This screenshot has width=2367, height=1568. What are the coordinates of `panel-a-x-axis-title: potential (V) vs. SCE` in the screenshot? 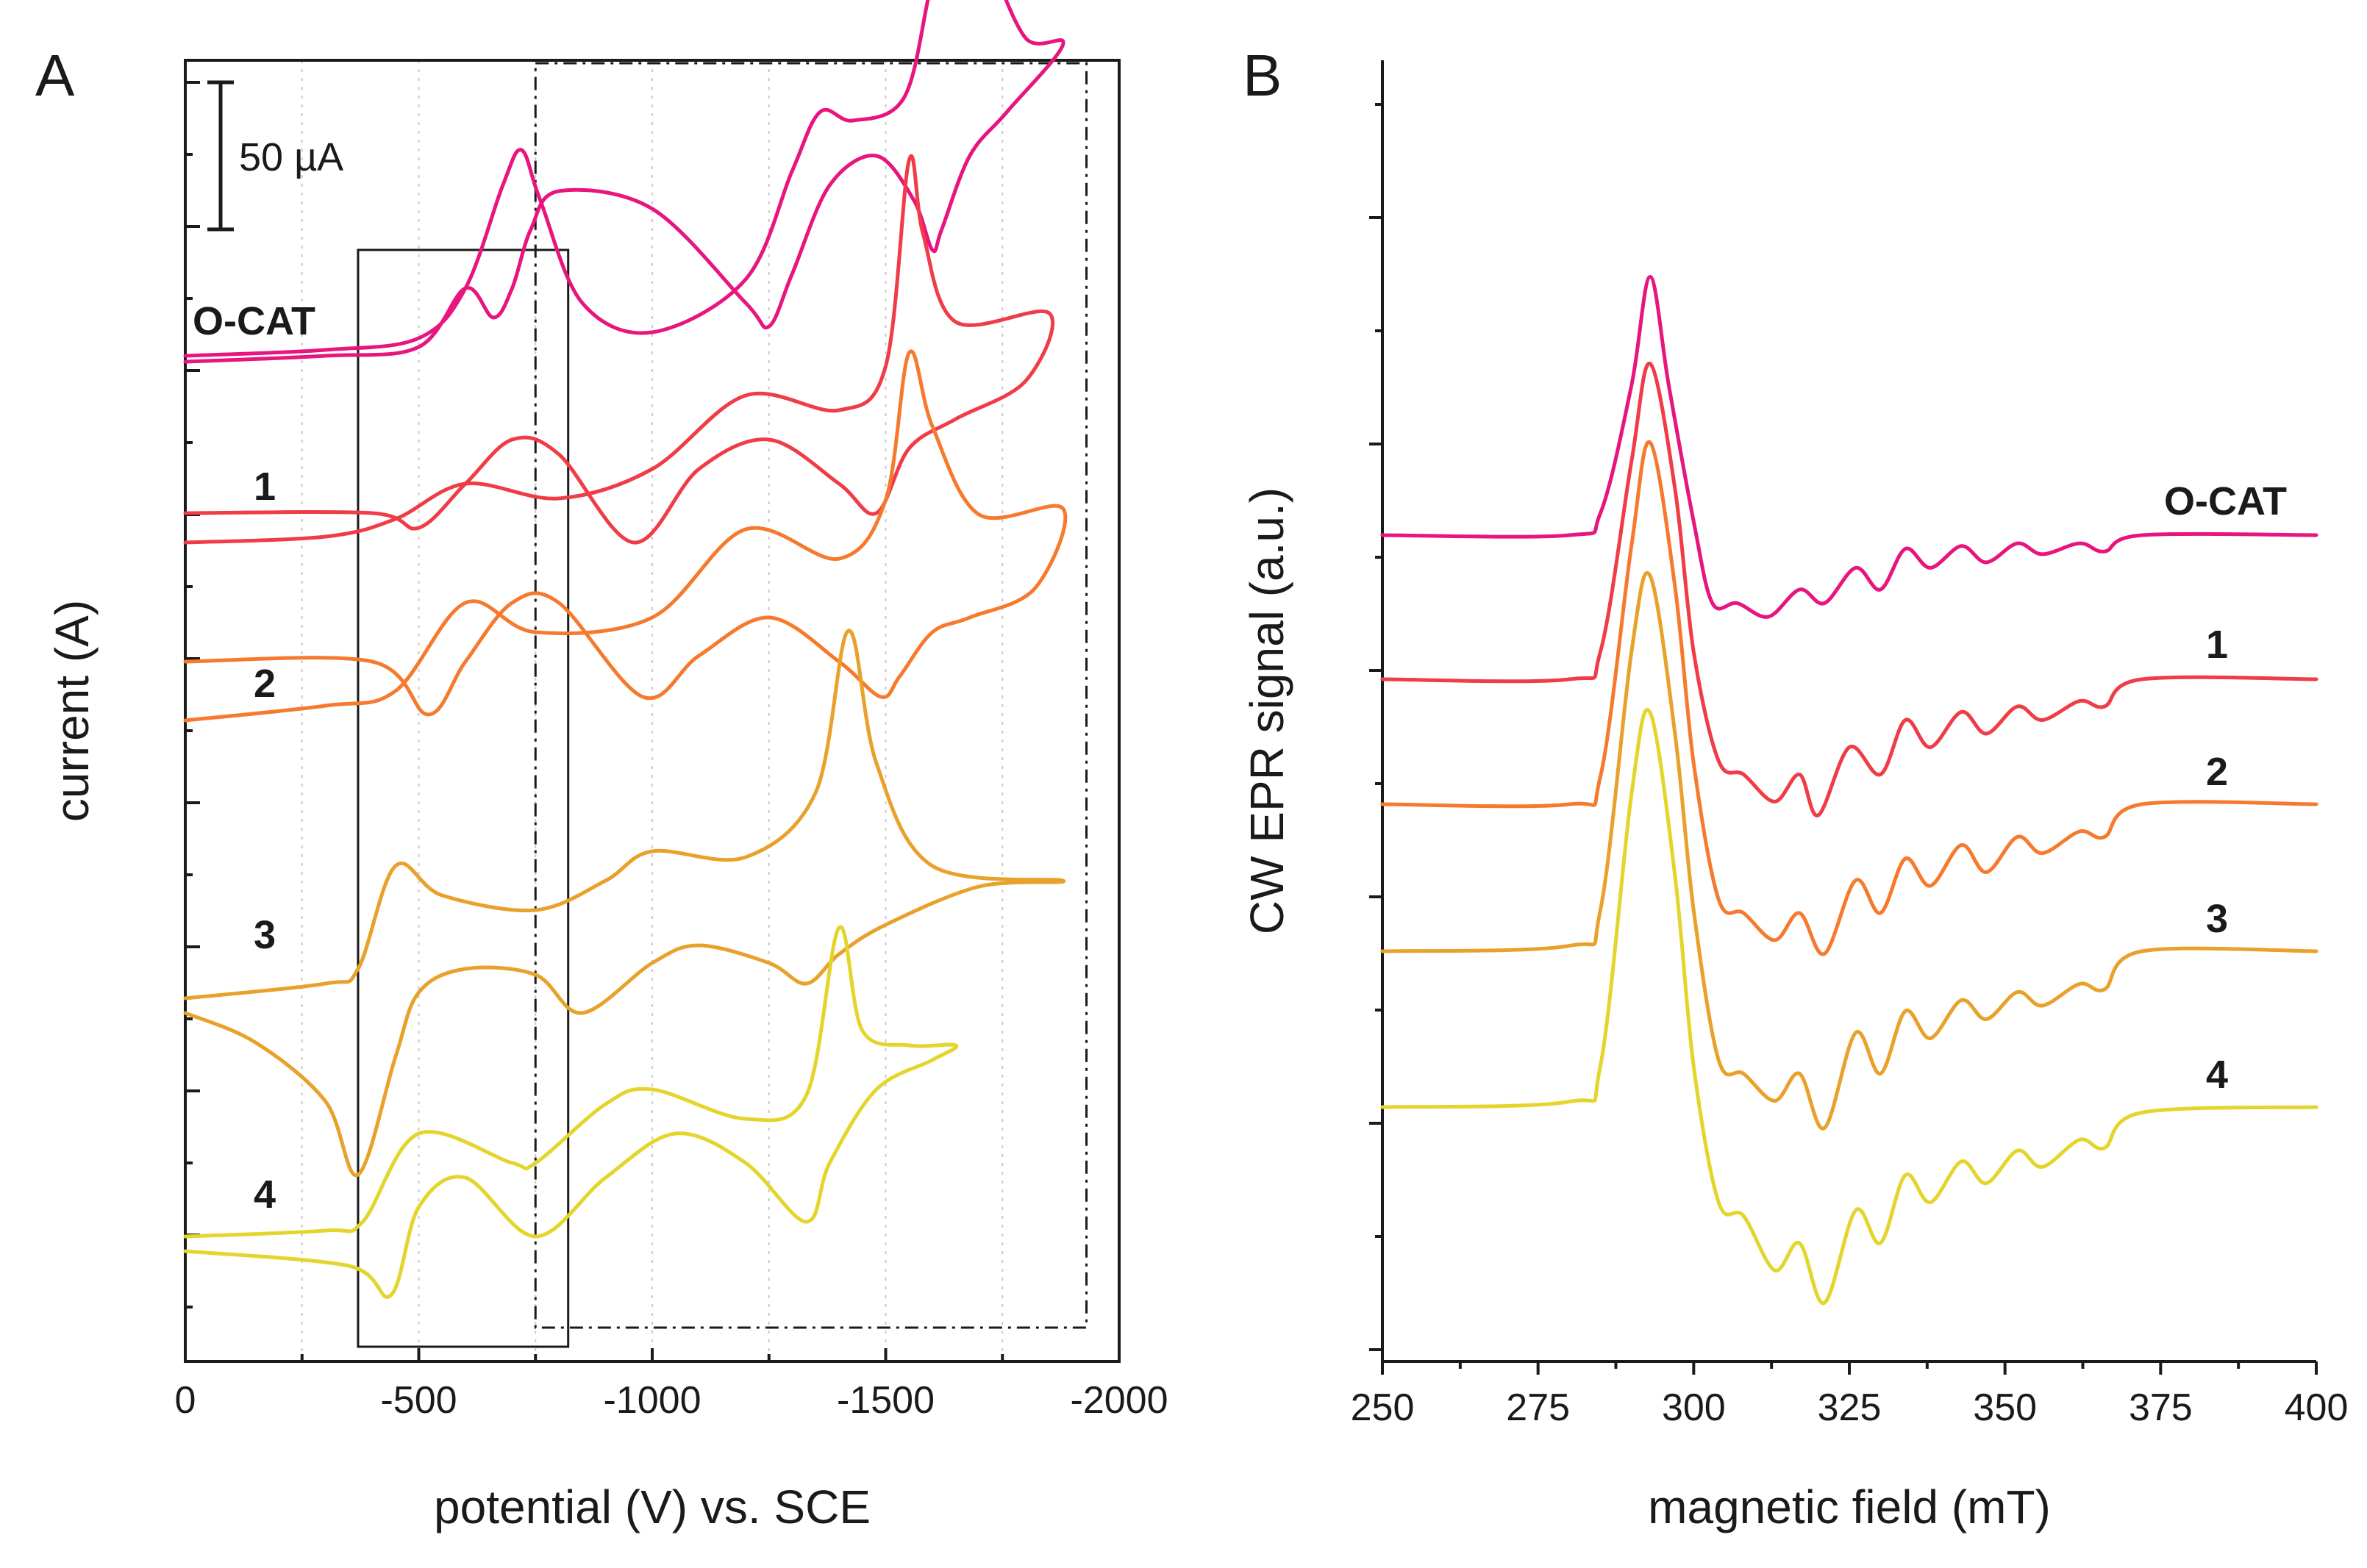 It's located at (652, 1507).